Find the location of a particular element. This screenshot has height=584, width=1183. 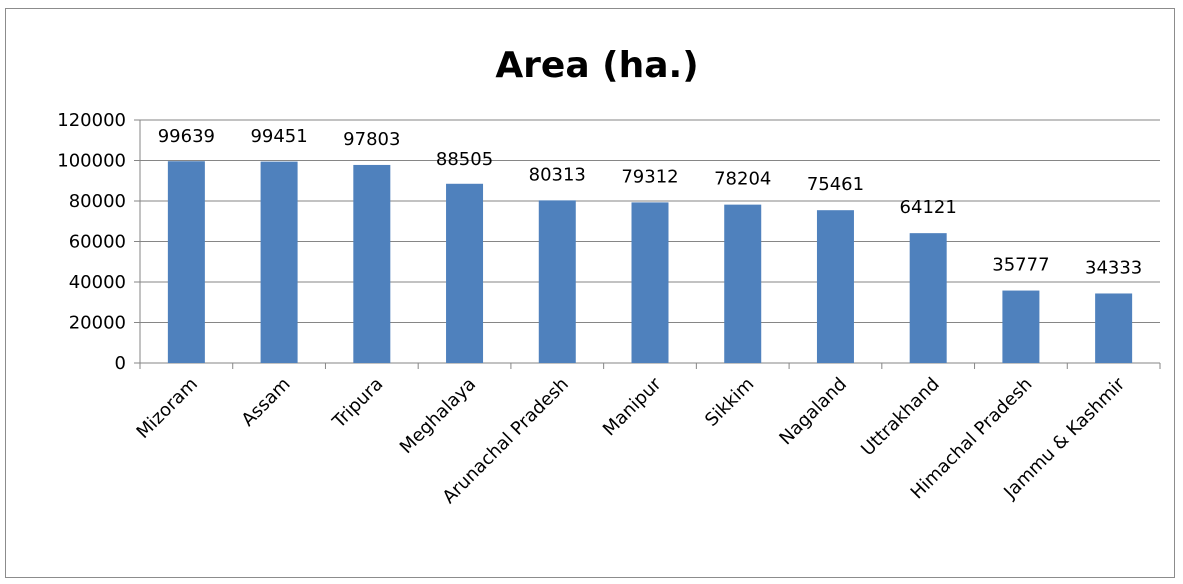

y-tick-label: 120000 is located at coordinates (91, 120).